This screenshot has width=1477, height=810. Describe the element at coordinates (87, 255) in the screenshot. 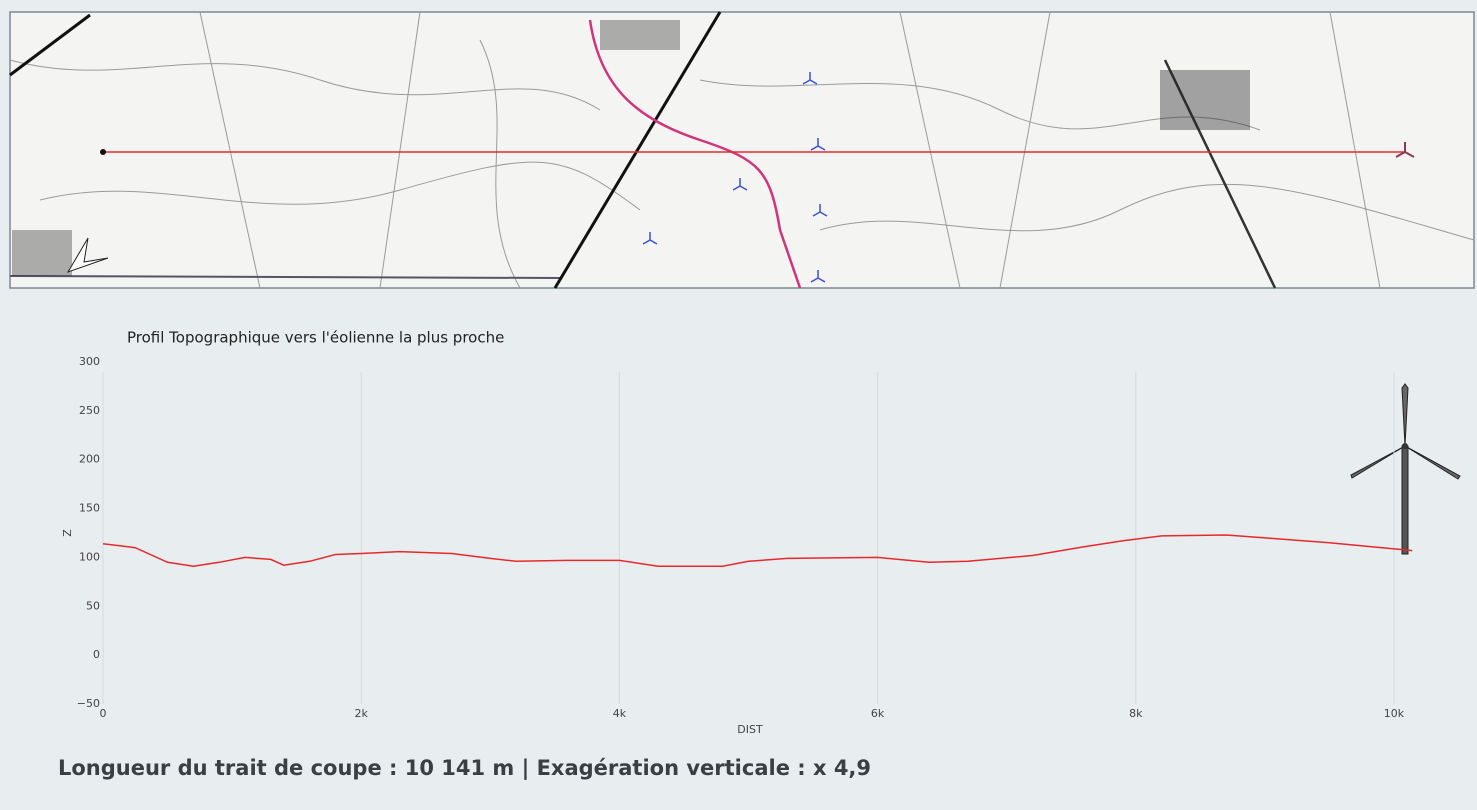

I see `north-arrow` at that location.